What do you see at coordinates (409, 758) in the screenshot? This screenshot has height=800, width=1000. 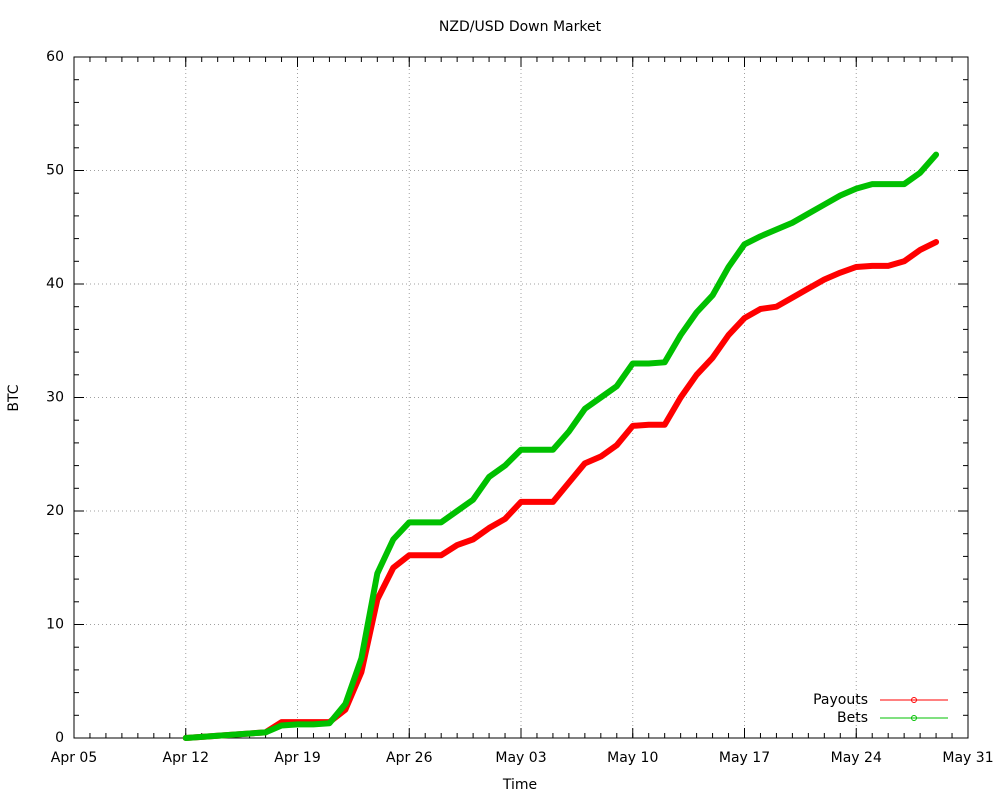 I see `x-tick-label: Apr 26` at bounding box center [409, 758].